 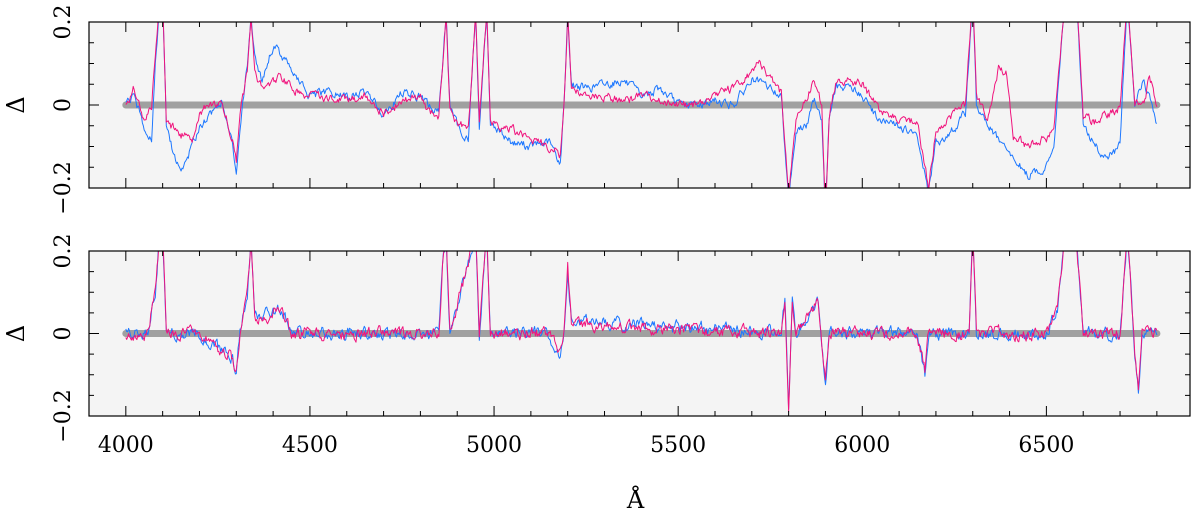 I want to click on x-tick-label: 5500, so click(x=678, y=445).